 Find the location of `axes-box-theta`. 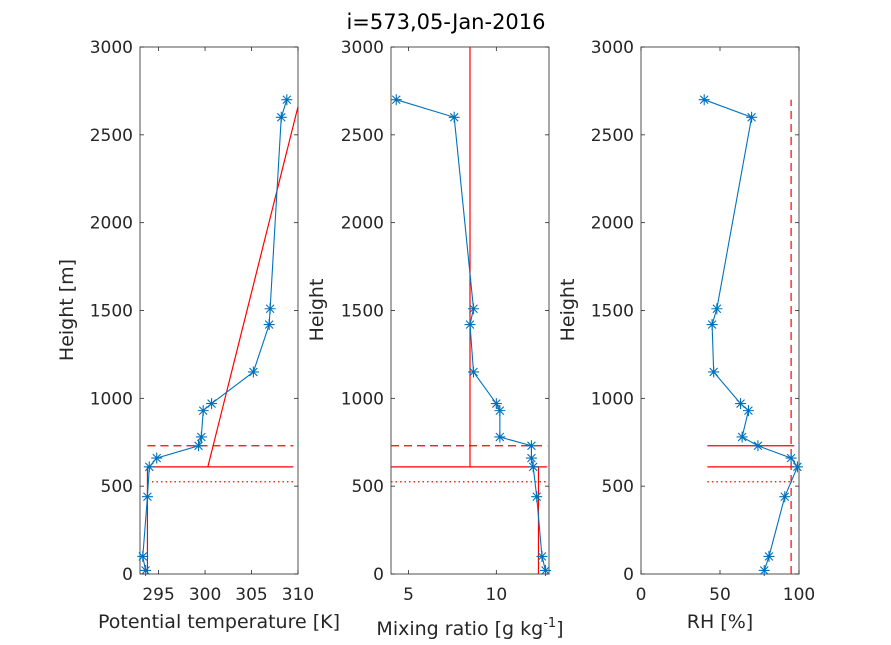

axes-box-theta is located at coordinates (219, 310).